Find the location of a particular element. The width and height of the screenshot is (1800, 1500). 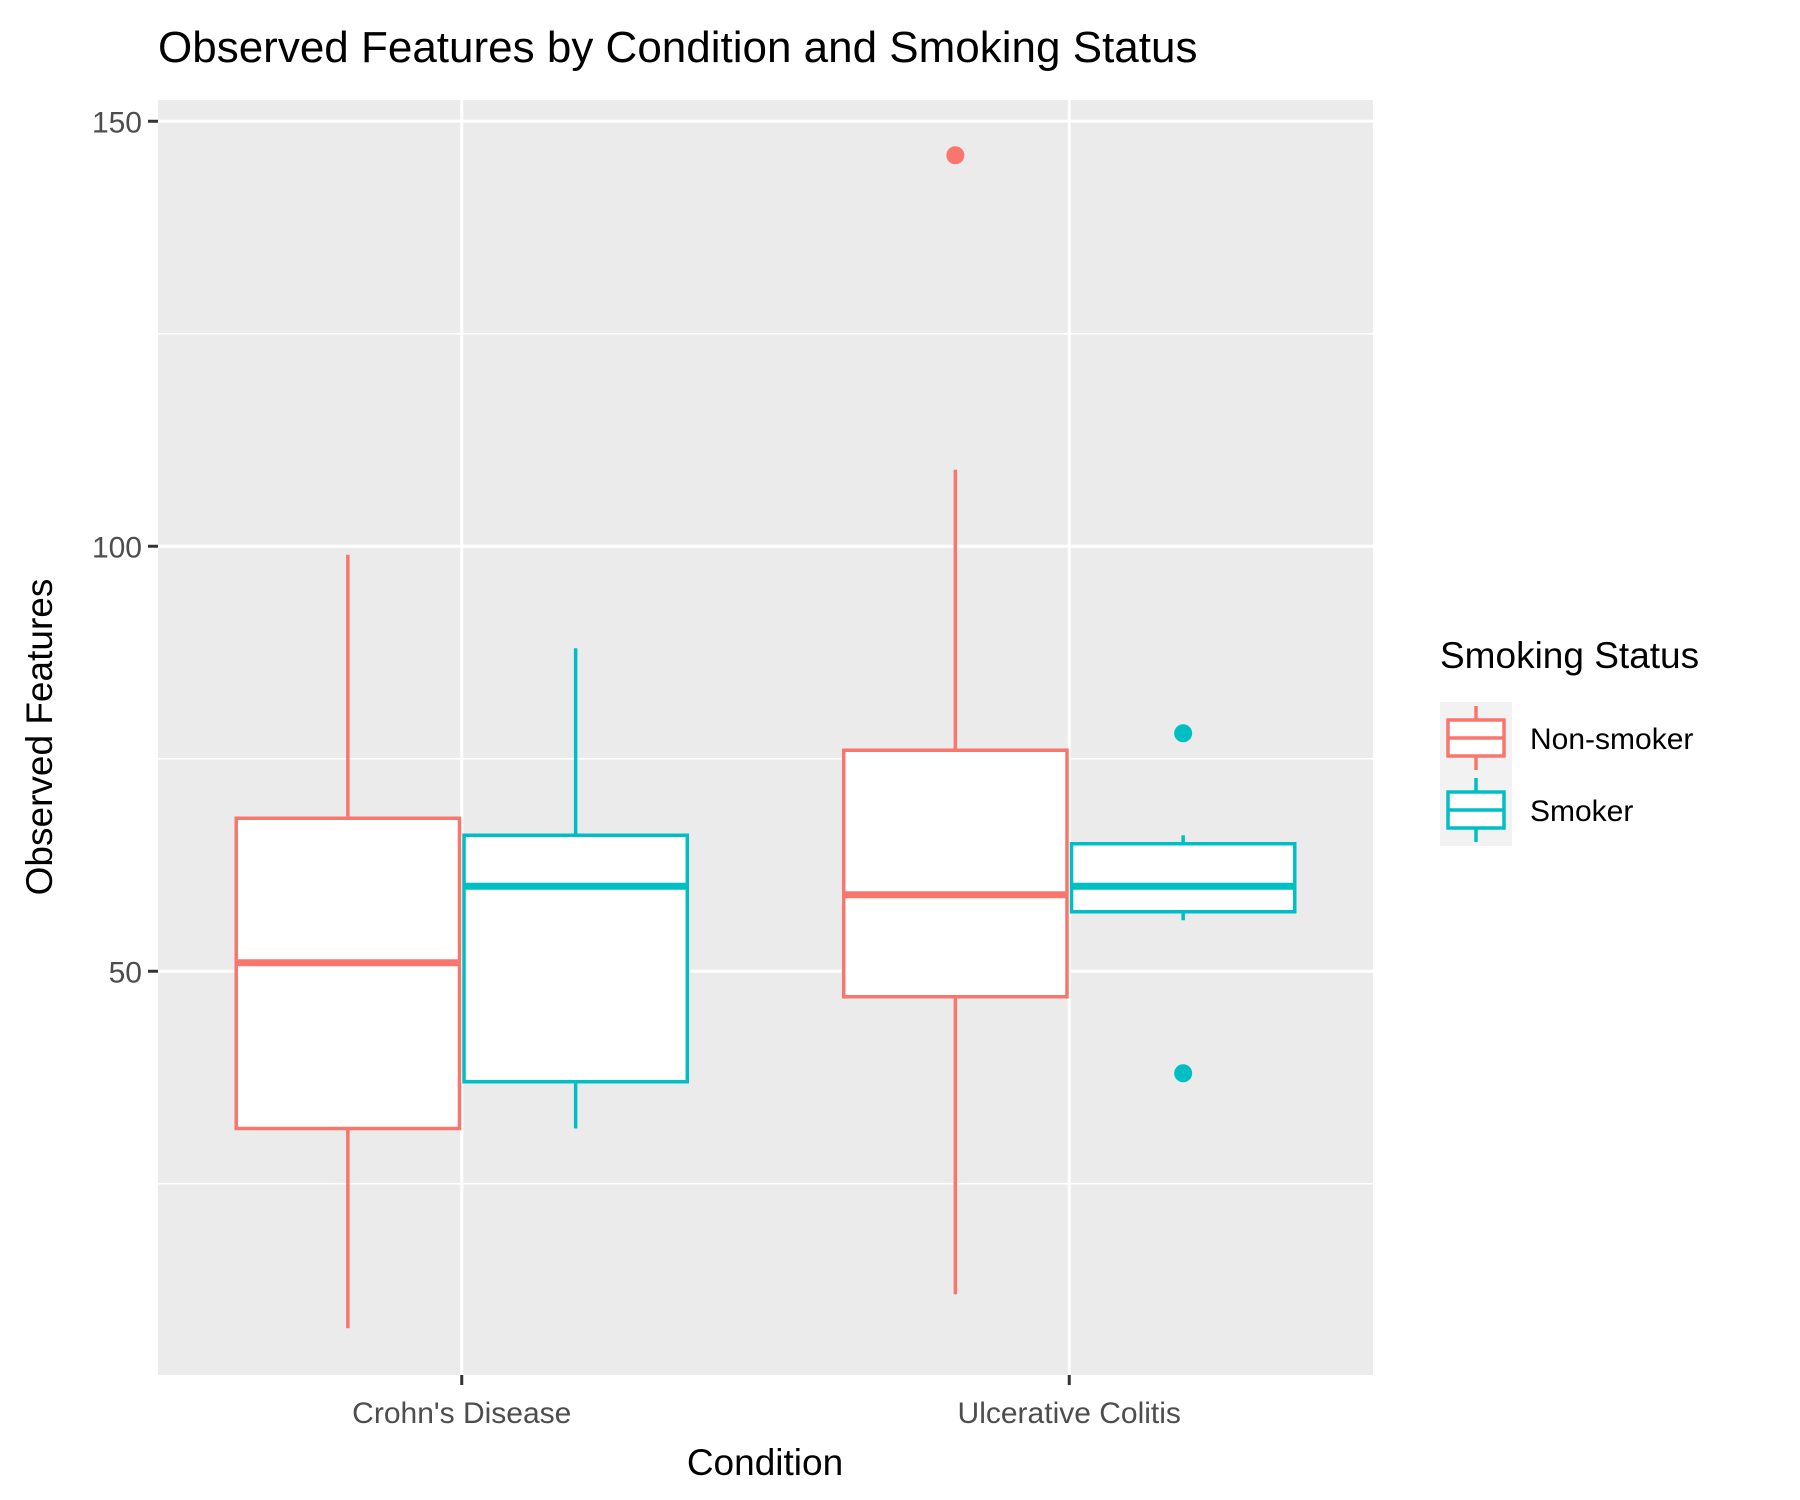

legend-item-smoker: Smoker is located at coordinates (1536, 810).